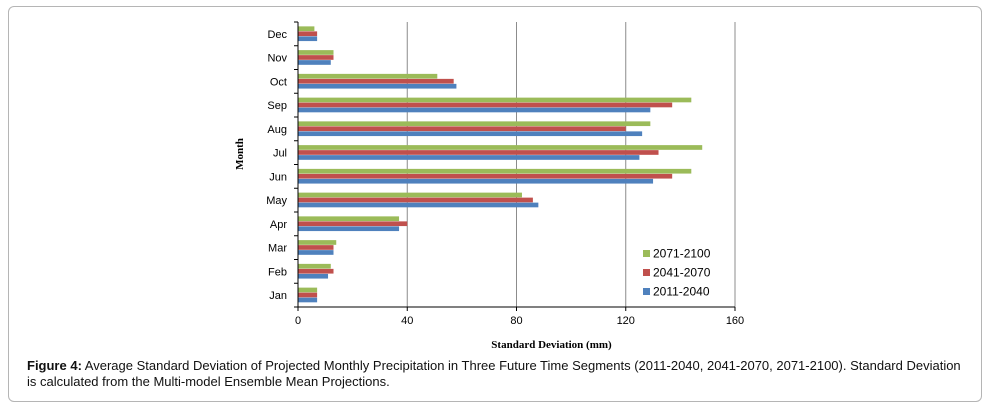 Image resolution: width=989 pixels, height=410 pixels. What do you see at coordinates (308, 39) in the screenshot?
I see `bar-dec-2011-2040` at bounding box center [308, 39].